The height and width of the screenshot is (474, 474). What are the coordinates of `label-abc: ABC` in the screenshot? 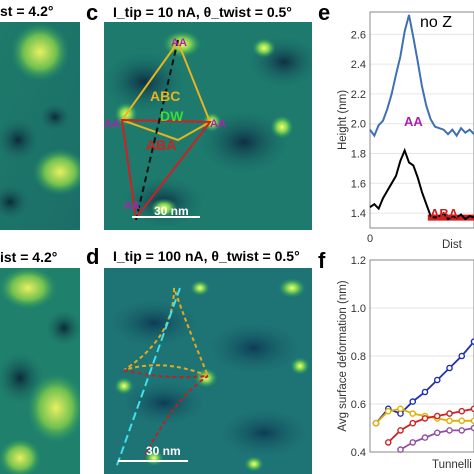 It's located at (165, 96).